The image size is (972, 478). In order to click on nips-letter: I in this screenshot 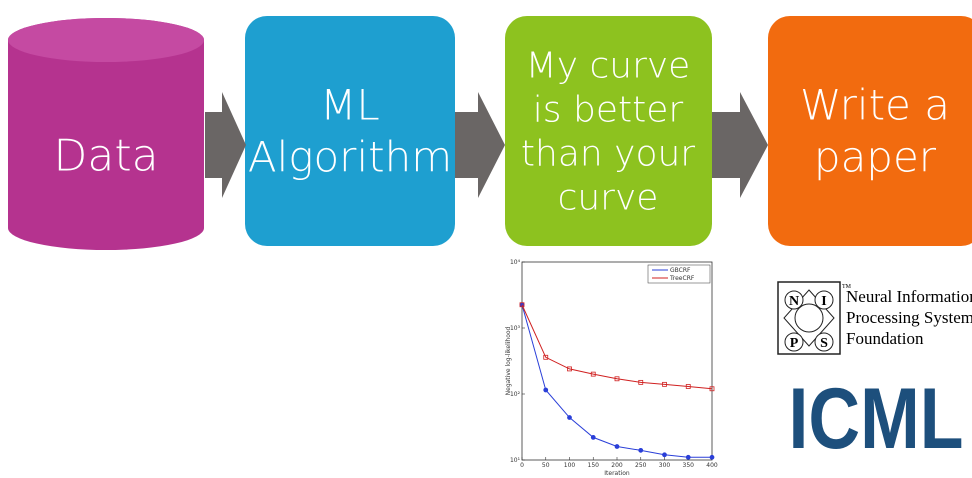, I will do `click(823, 301)`.